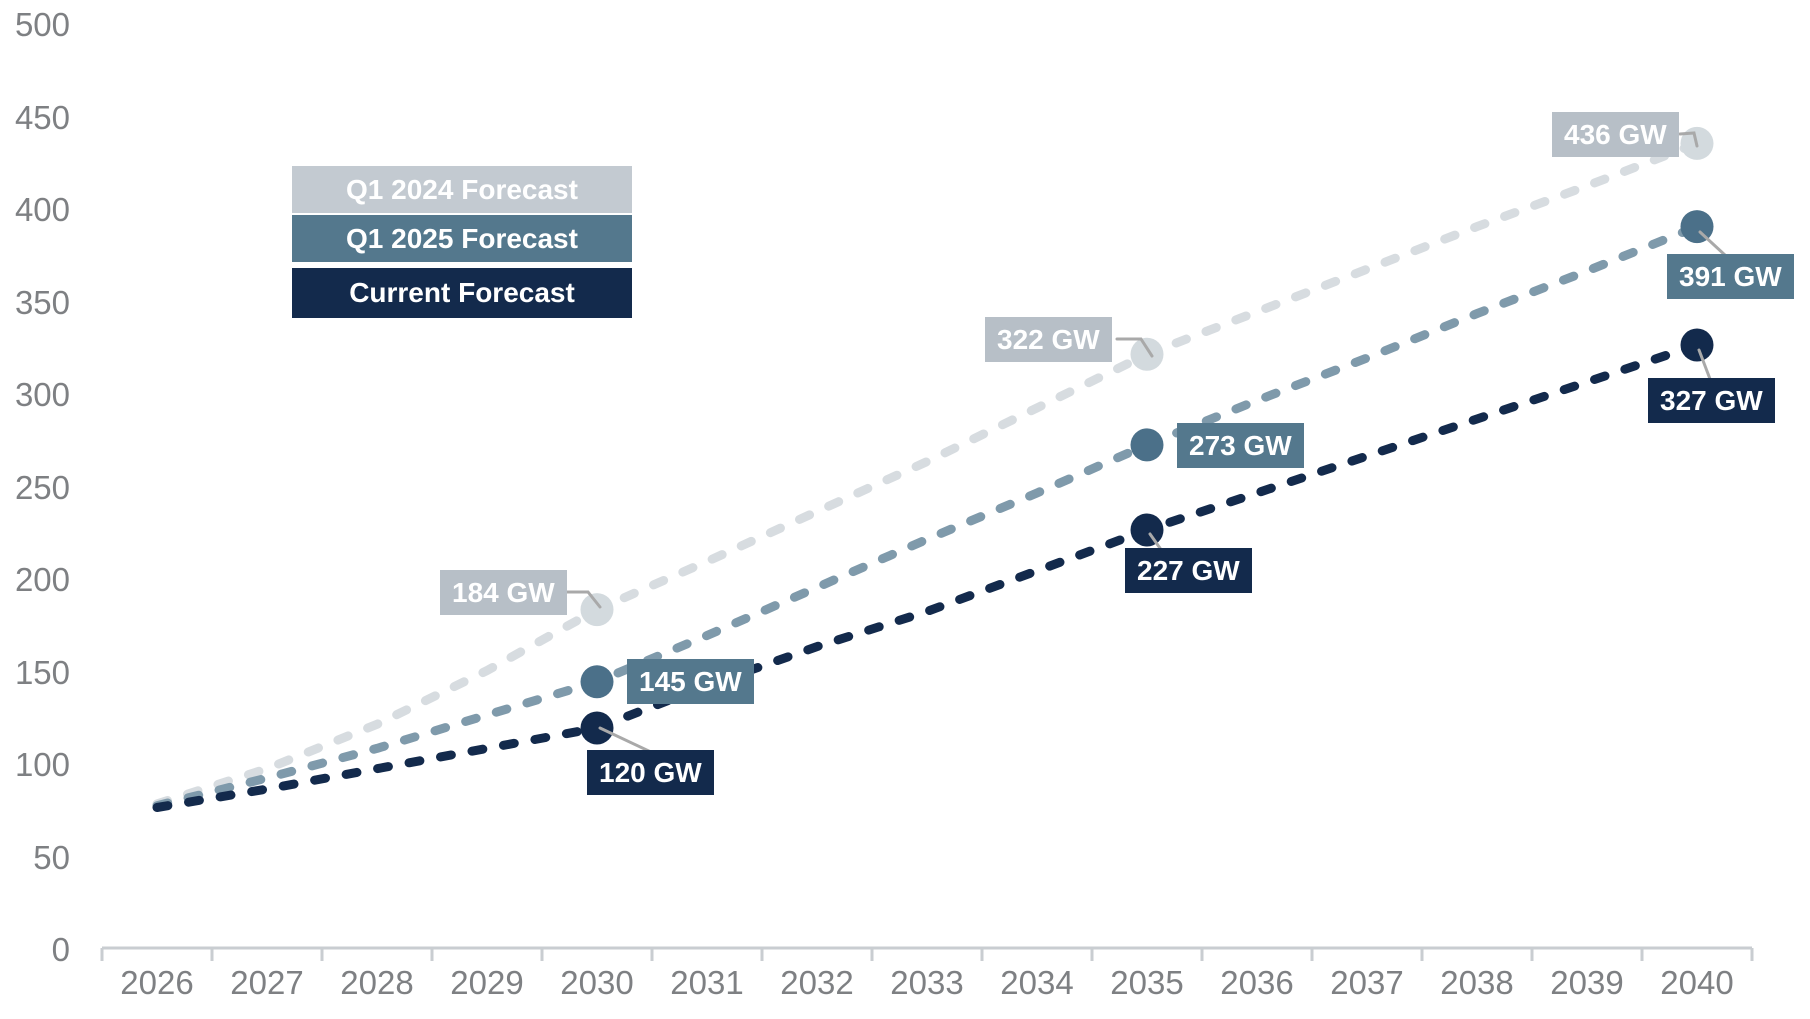  I want to click on x-axis-label-2027: 2027, so click(267, 982).